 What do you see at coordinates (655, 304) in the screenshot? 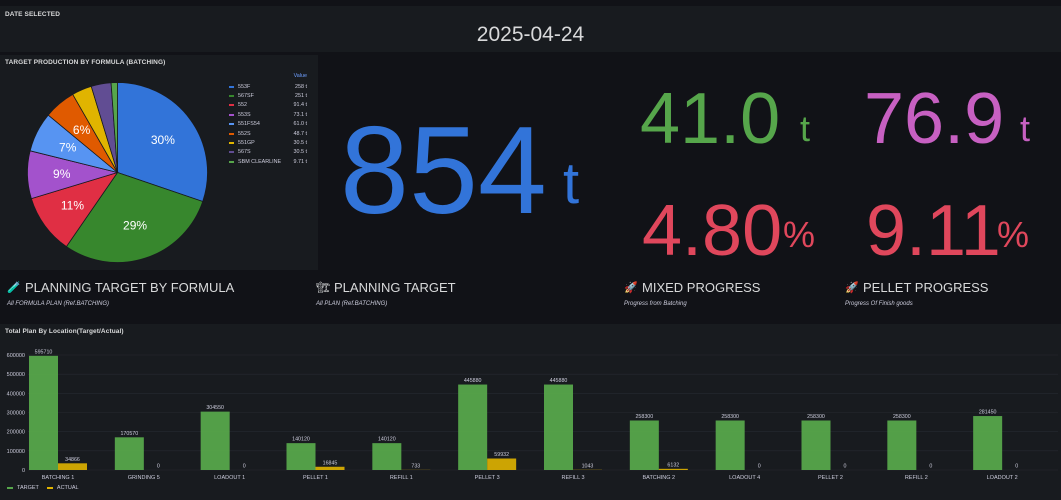
I see `section-description: Progress from Batching` at bounding box center [655, 304].